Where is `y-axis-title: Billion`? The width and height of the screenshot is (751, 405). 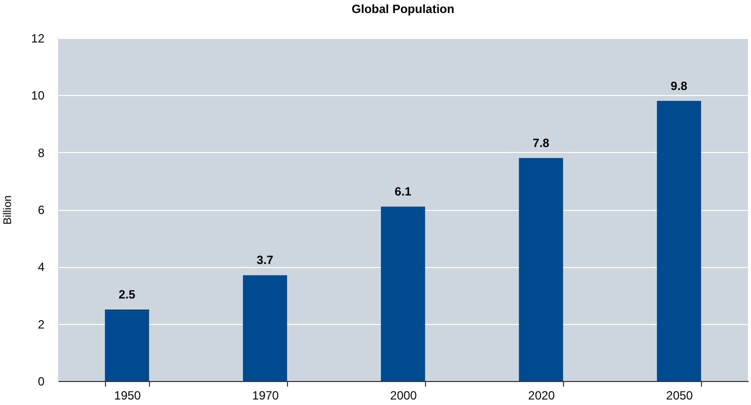 y-axis-title: Billion is located at coordinates (8, 210).